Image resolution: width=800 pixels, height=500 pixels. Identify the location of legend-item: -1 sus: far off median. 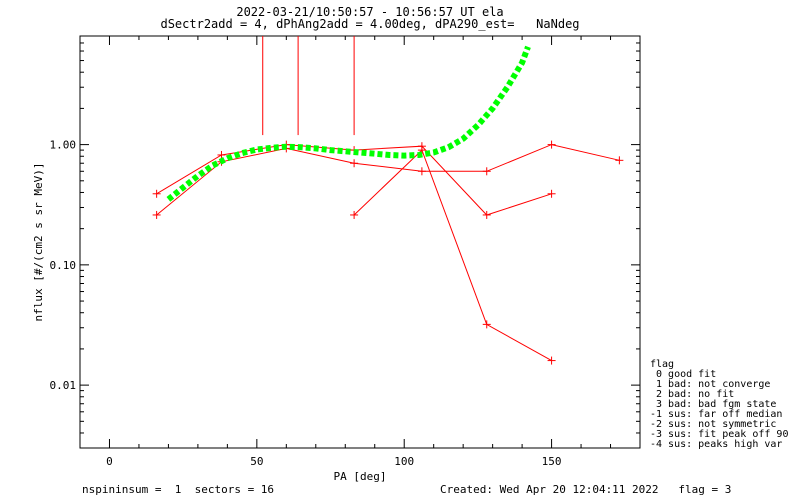
(716, 414).